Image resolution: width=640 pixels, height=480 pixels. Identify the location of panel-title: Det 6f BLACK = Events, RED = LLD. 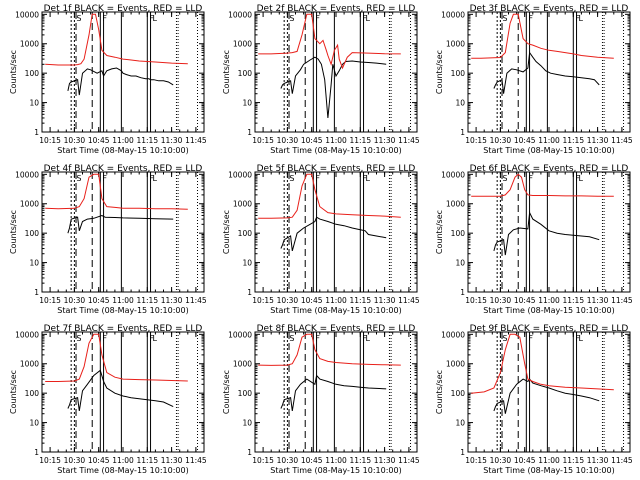
(549, 169).